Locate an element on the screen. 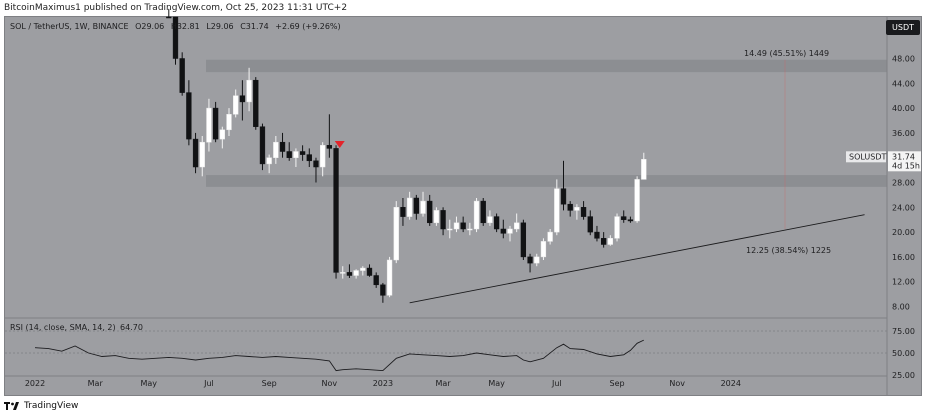 This screenshot has width=927, height=417. footer: TradingView is located at coordinates (41, 406).